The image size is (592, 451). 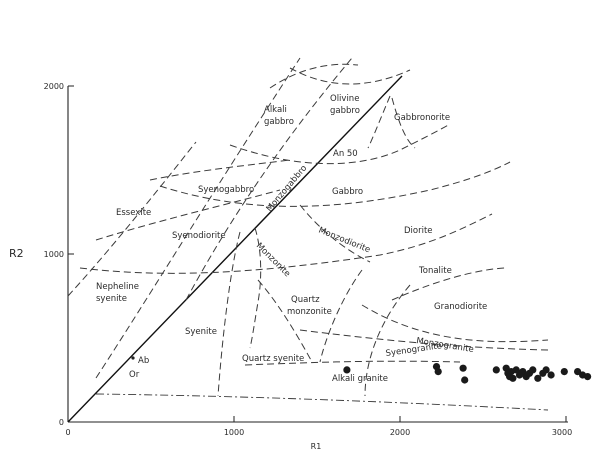 What do you see at coordinates (305, 300) in the screenshot?
I see `label-quartz-monzonite-1: Quartz` at bounding box center [305, 300].